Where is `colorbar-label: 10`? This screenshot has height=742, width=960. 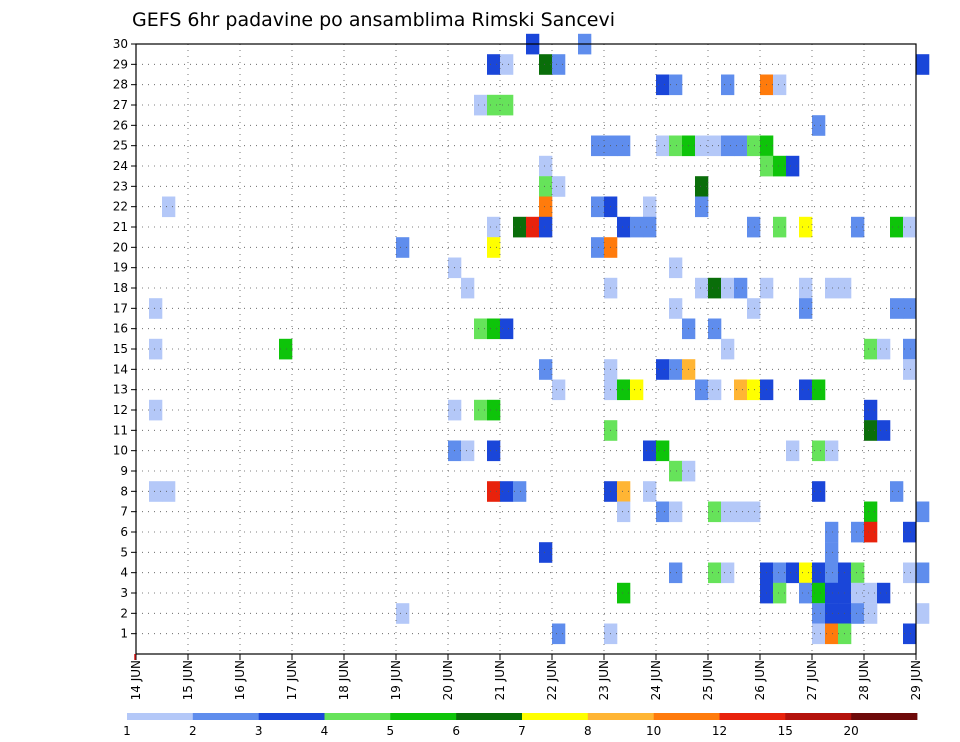
colorbar-label: 10 is located at coordinates (653, 731).